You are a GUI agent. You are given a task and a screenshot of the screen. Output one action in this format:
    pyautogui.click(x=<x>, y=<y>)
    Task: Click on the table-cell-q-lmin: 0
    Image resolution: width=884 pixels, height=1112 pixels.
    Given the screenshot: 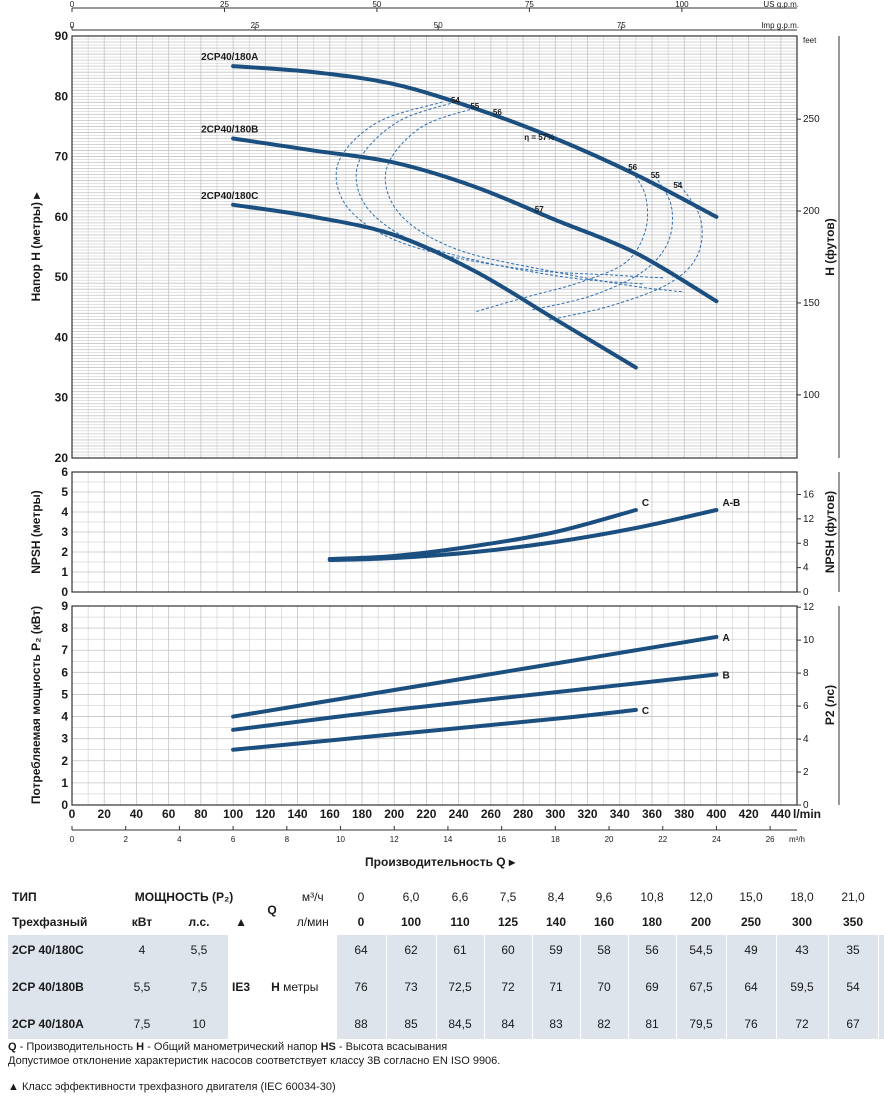 What is the action you would take?
    pyautogui.click(x=361, y=922)
    